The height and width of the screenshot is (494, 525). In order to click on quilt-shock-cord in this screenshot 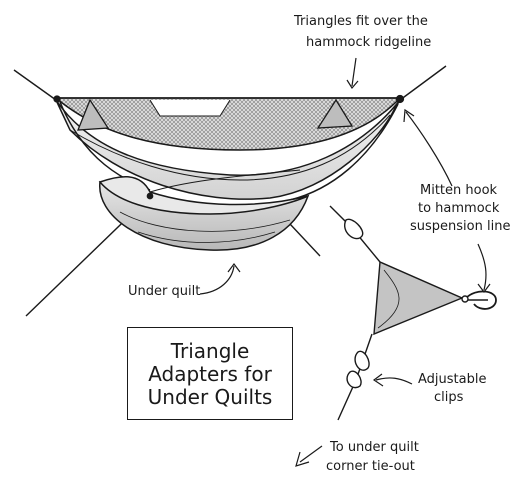, I will do `click(225, 181)`.